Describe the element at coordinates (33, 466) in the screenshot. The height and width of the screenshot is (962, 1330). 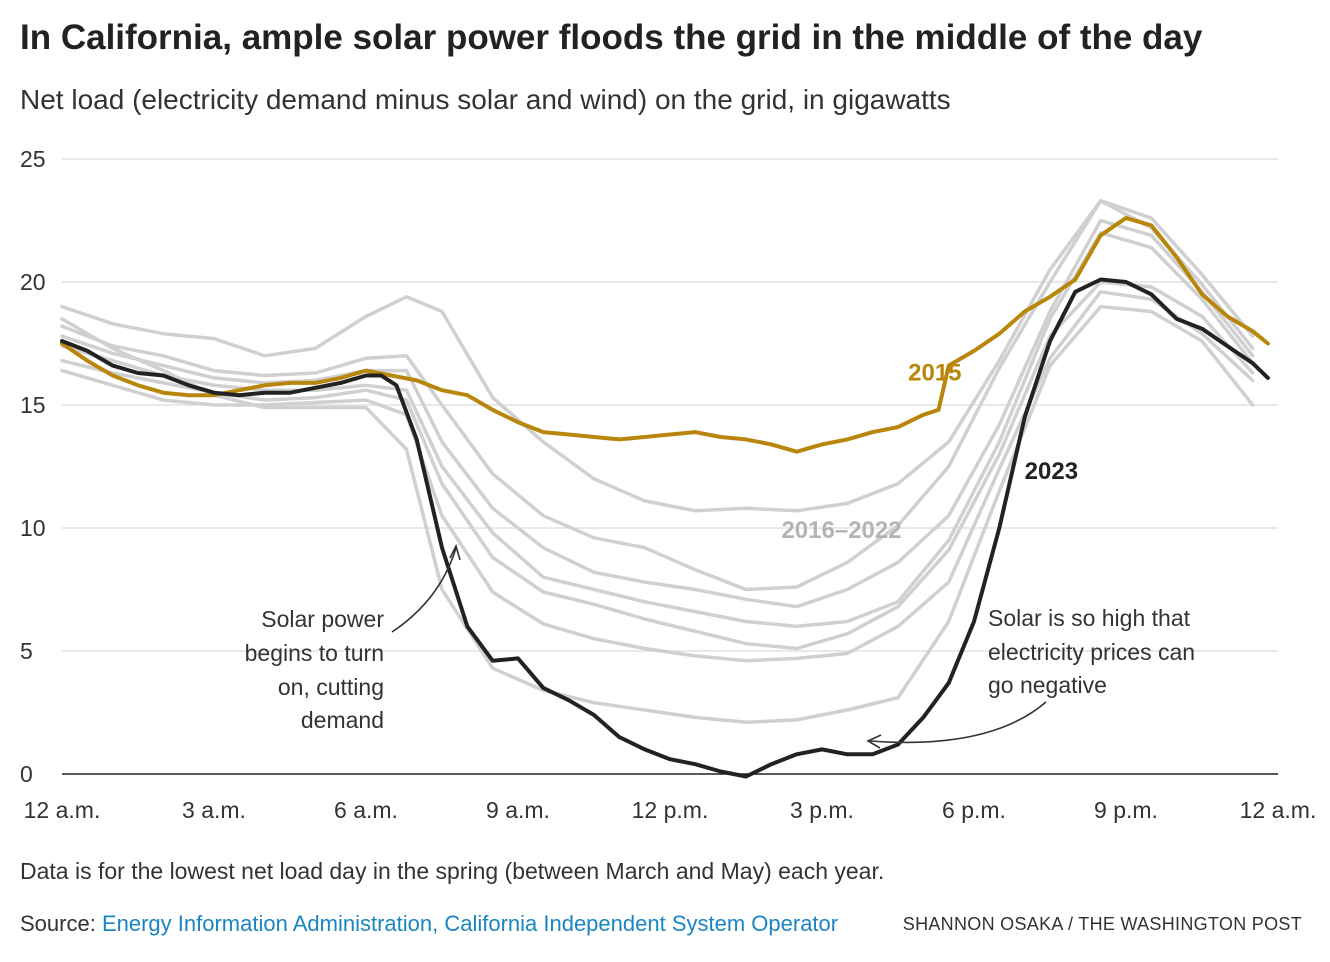
I see `y-axis-tick-labels: 0 5 10 15 20 25` at that location.